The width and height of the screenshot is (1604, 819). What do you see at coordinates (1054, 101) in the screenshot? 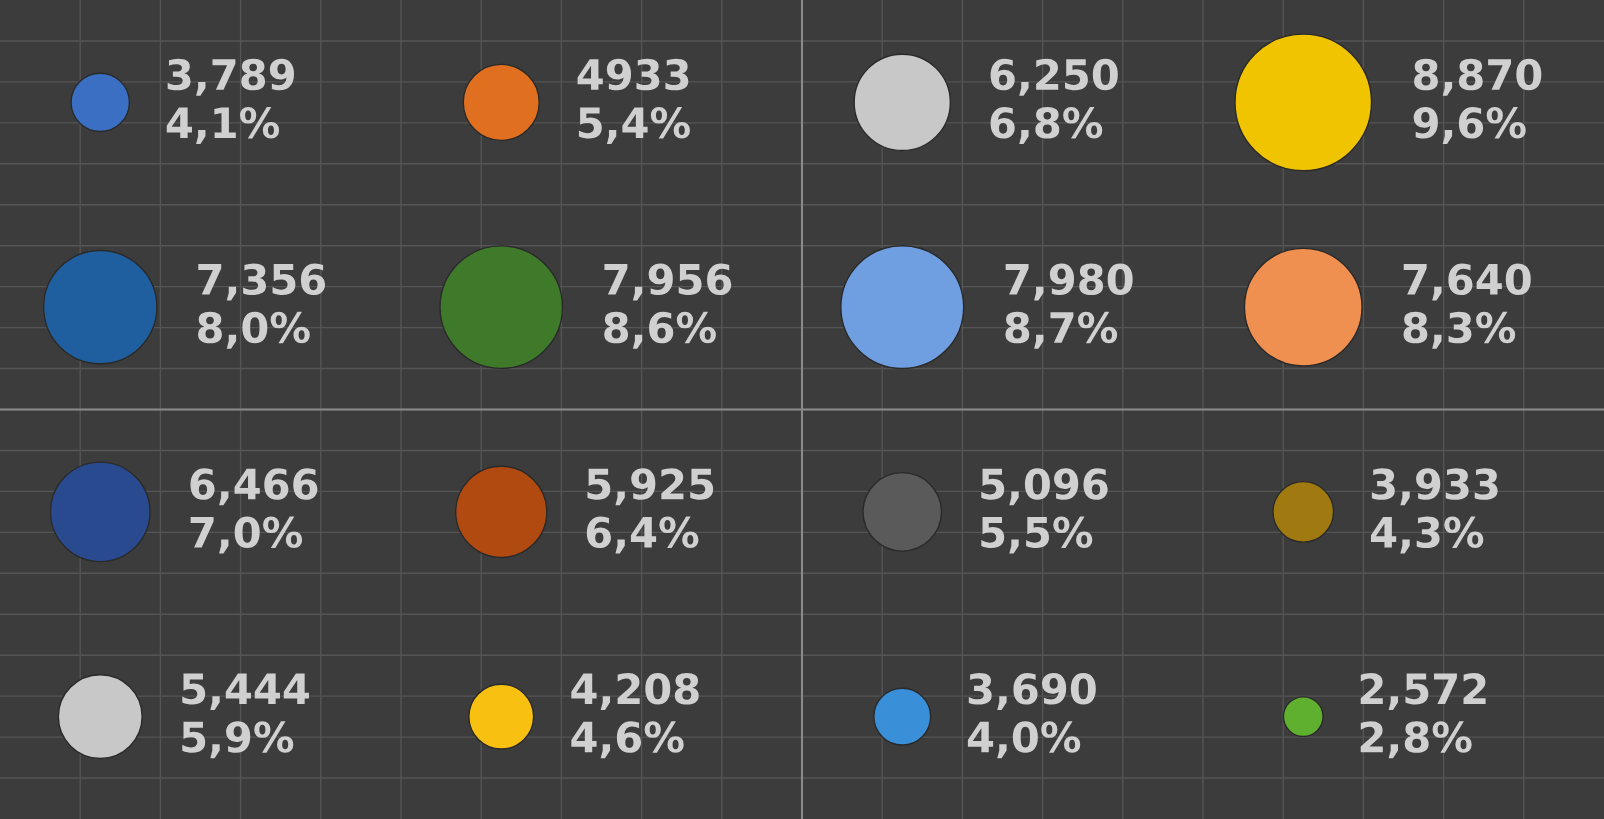
I see `data-label: 6,250 6,8%` at bounding box center [1054, 101].